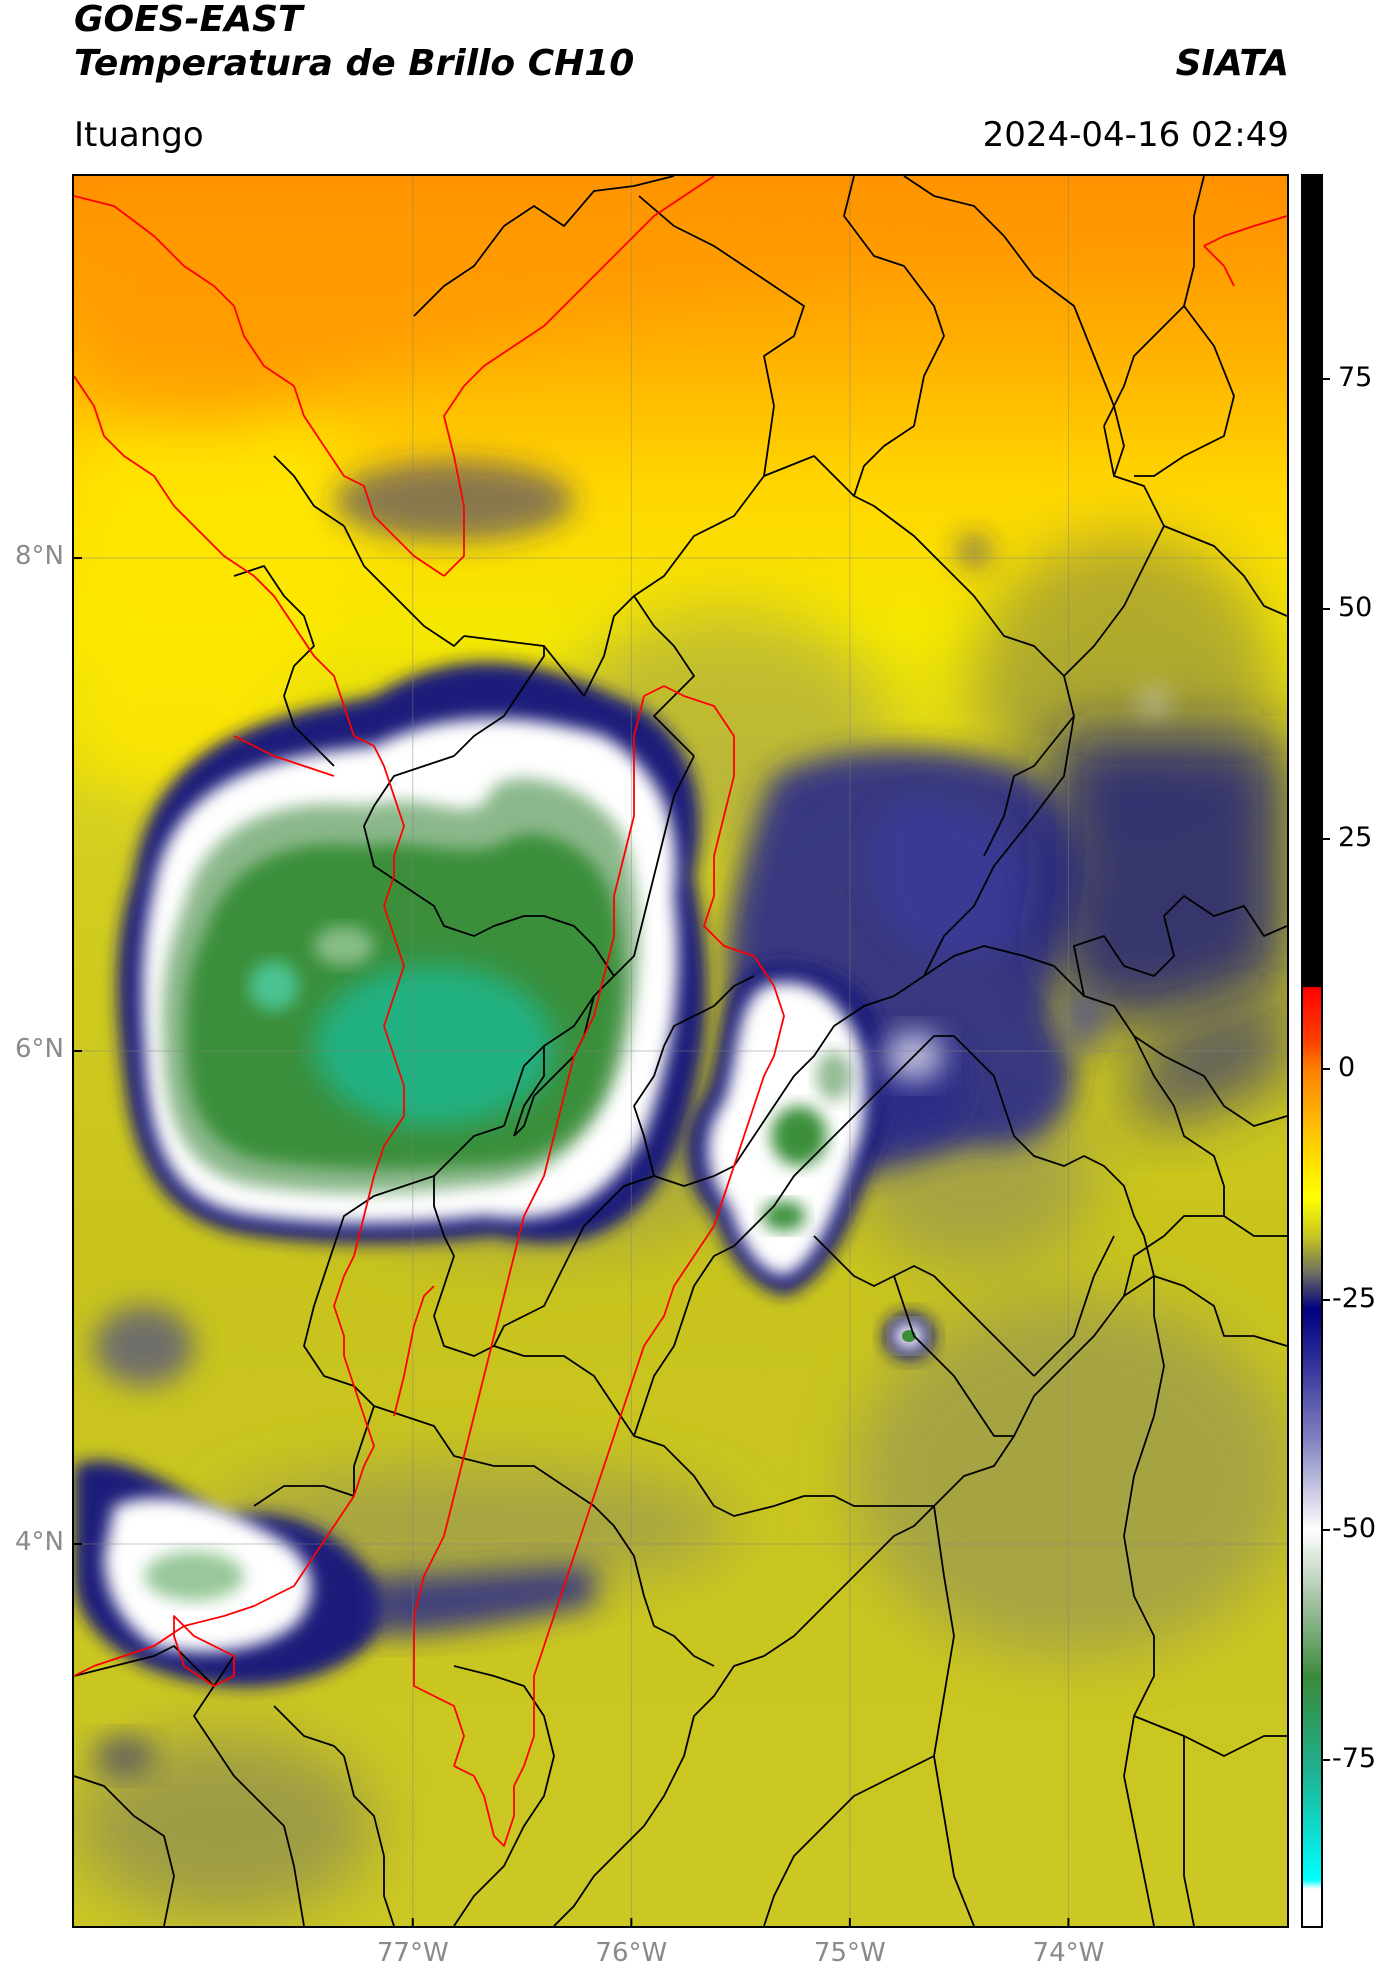 The height and width of the screenshot is (1981, 1384). I want to click on lon-tick-label: 75°W, so click(849, 1953).